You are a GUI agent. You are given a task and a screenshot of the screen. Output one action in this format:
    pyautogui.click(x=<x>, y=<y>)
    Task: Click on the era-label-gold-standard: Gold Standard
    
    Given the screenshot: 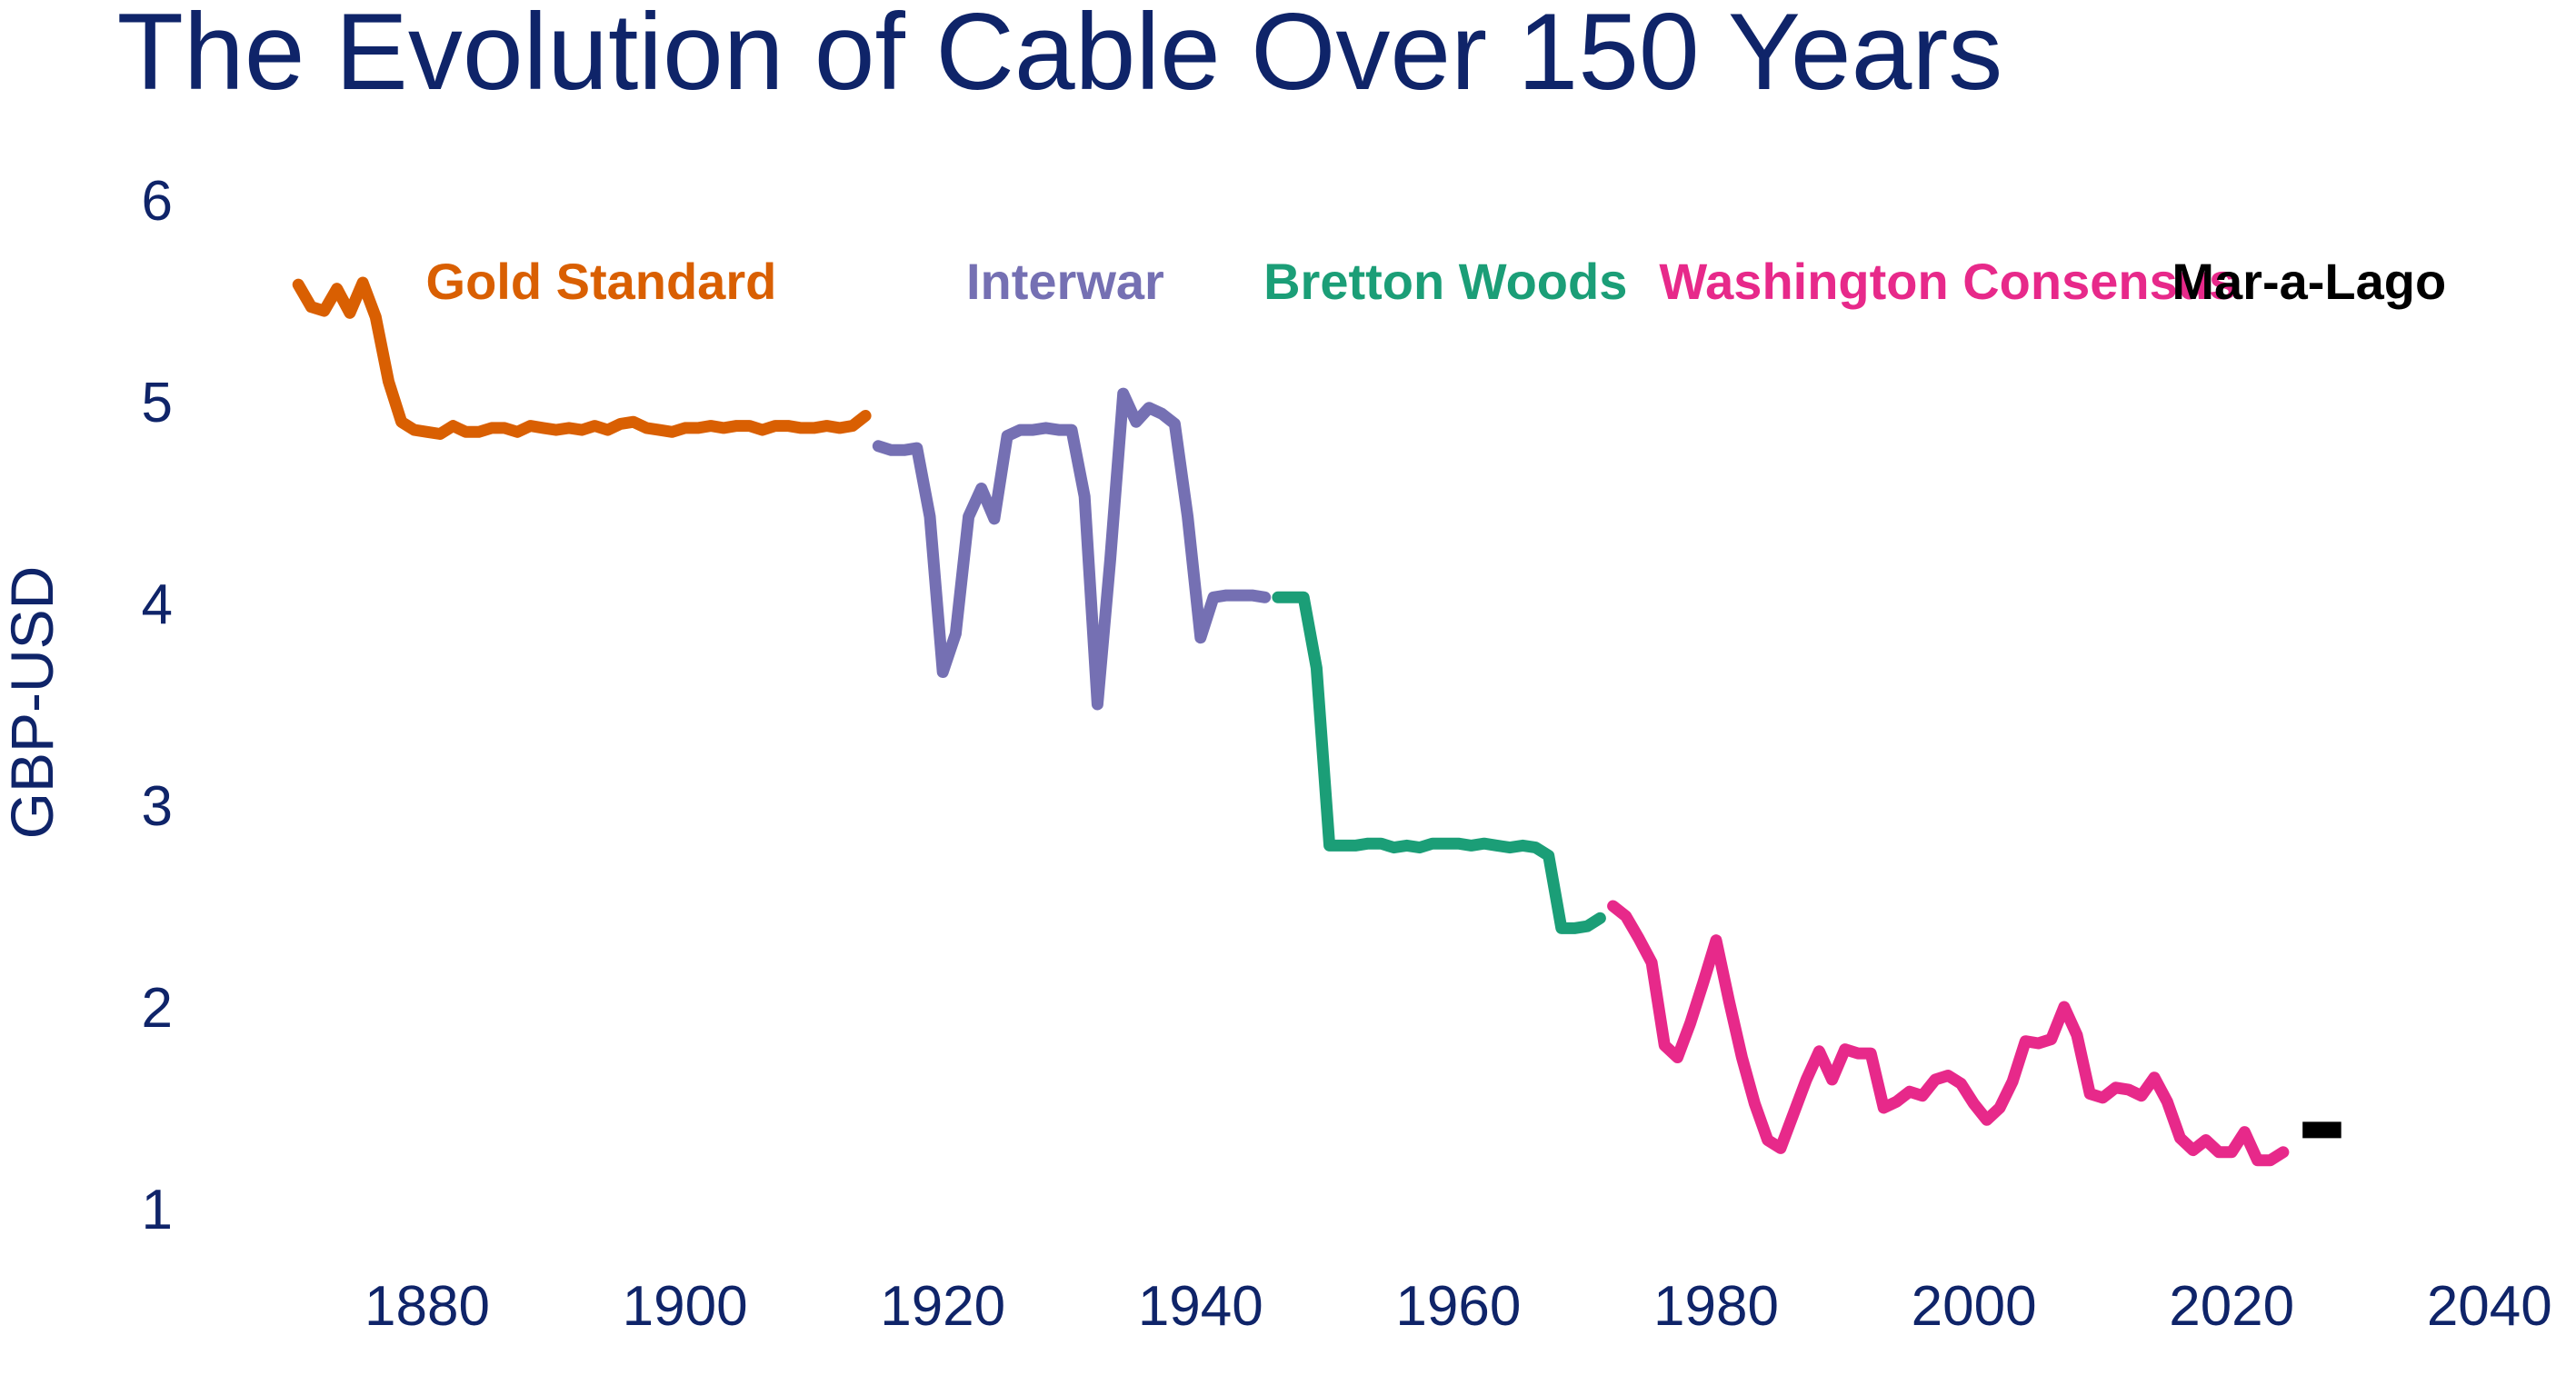 What is the action you would take?
    pyautogui.click(x=601, y=281)
    